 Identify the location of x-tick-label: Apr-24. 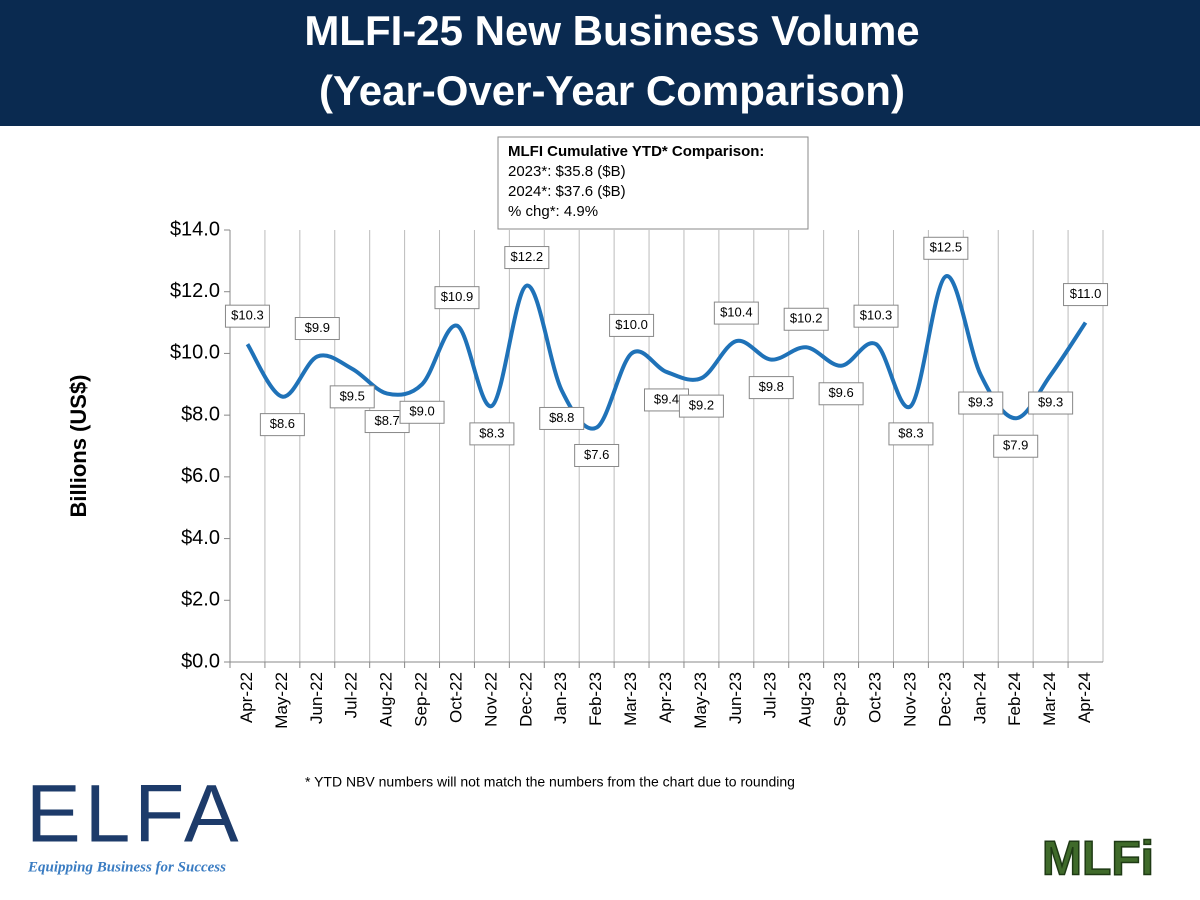
(1084, 697).